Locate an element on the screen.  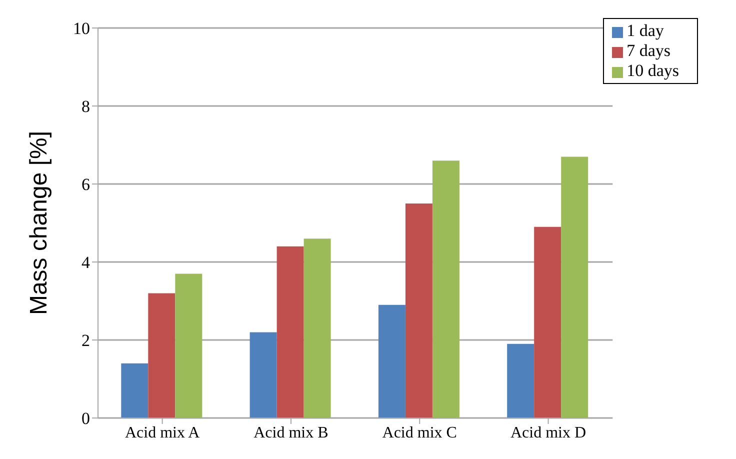
y-tick-label: 6 is located at coordinates (86, 184).